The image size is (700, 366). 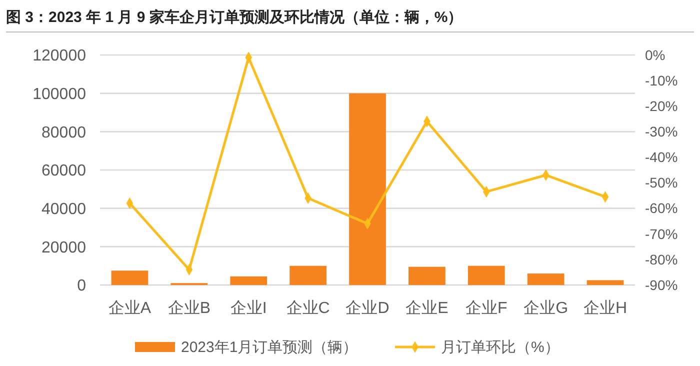 I want to click on y2-tick-label: -30%, so click(x=661, y=132).